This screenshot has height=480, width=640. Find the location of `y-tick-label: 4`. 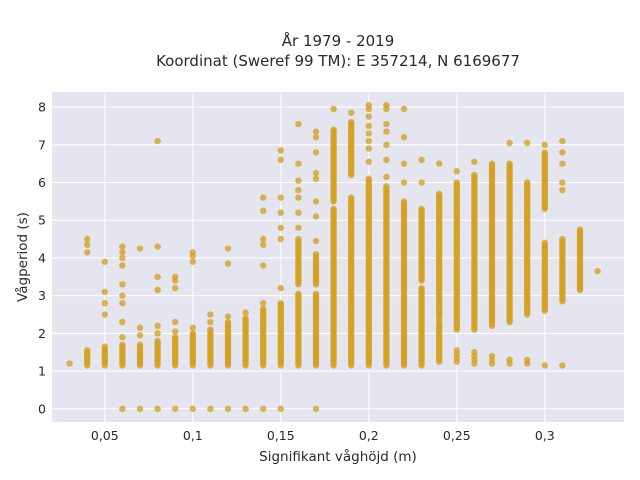

y-tick-label: 4 is located at coordinates (42, 257).